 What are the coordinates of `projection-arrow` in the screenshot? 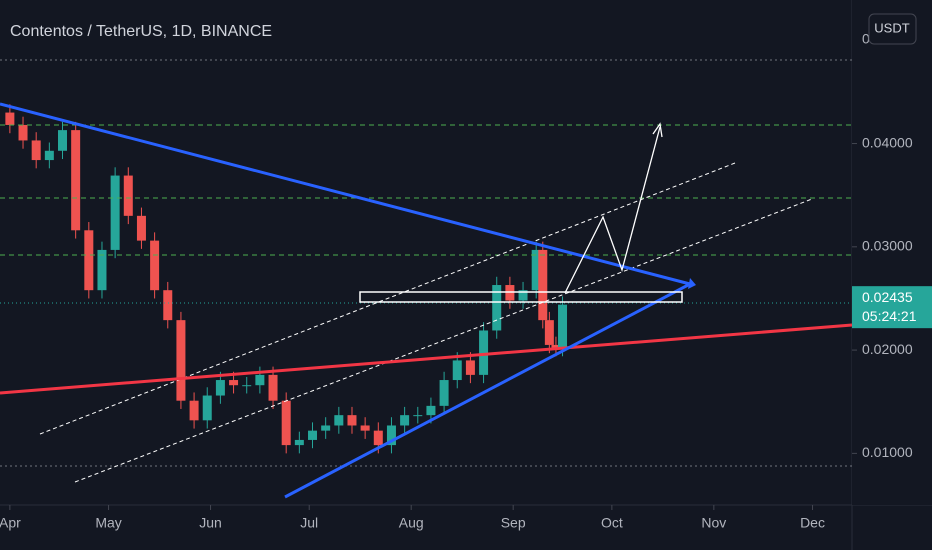 It's located at (612, 210).